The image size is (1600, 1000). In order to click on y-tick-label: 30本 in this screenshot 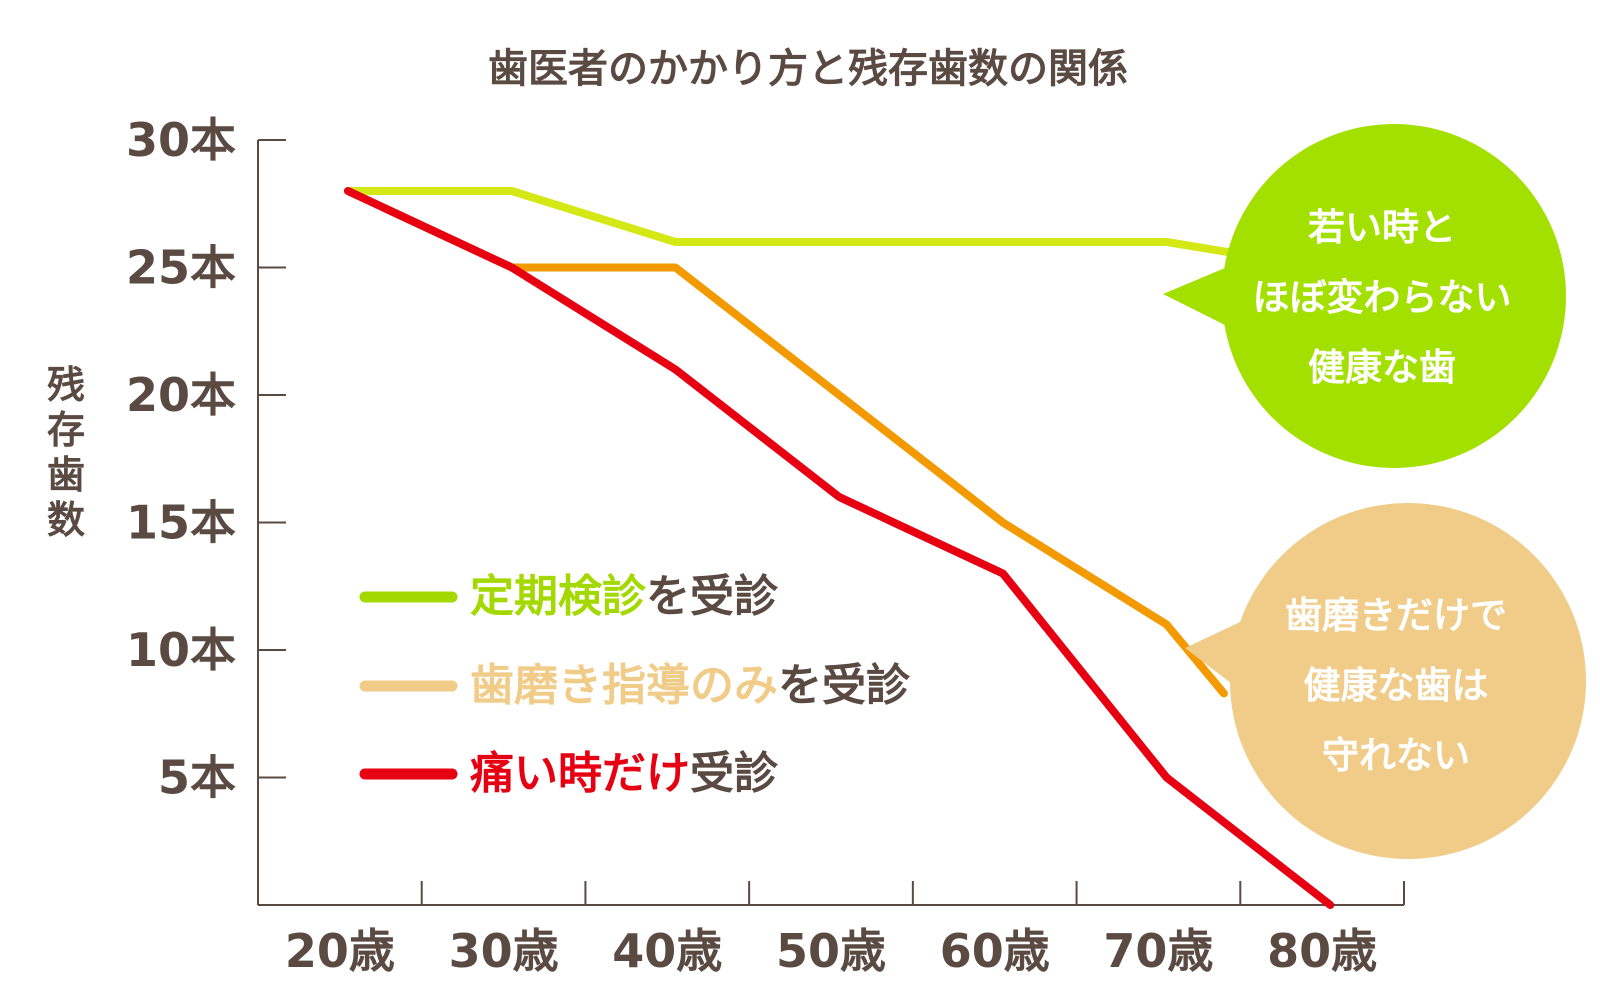, I will do `click(181, 140)`.